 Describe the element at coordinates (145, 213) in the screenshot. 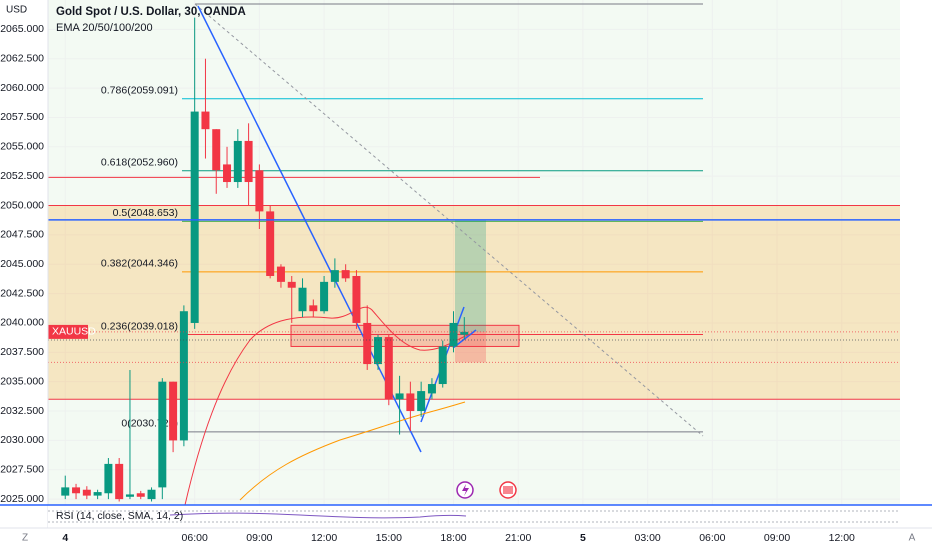

I see `fib-label: 0.5(2048.653)` at that location.